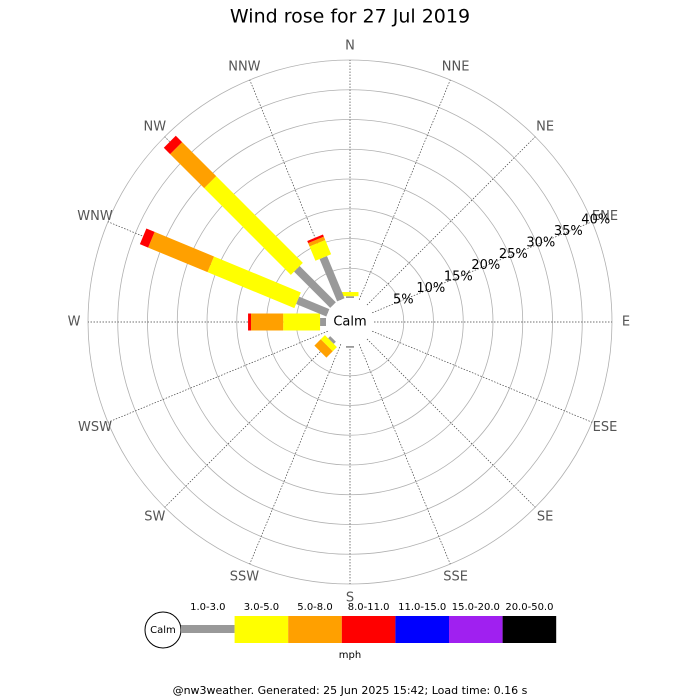 Image resolution: width=700 pixels, height=700 pixels. What do you see at coordinates (458, 277) in the screenshot?
I see `r-tick-label: 15%` at bounding box center [458, 277].